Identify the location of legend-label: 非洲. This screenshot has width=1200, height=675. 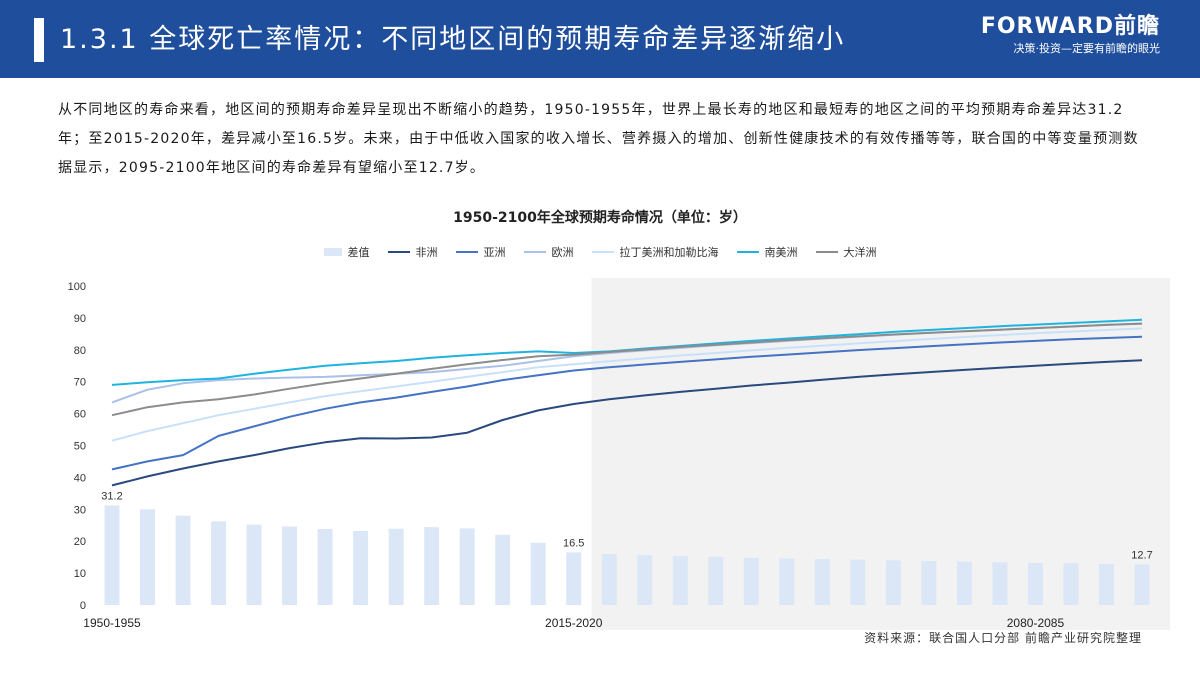
(426, 252).